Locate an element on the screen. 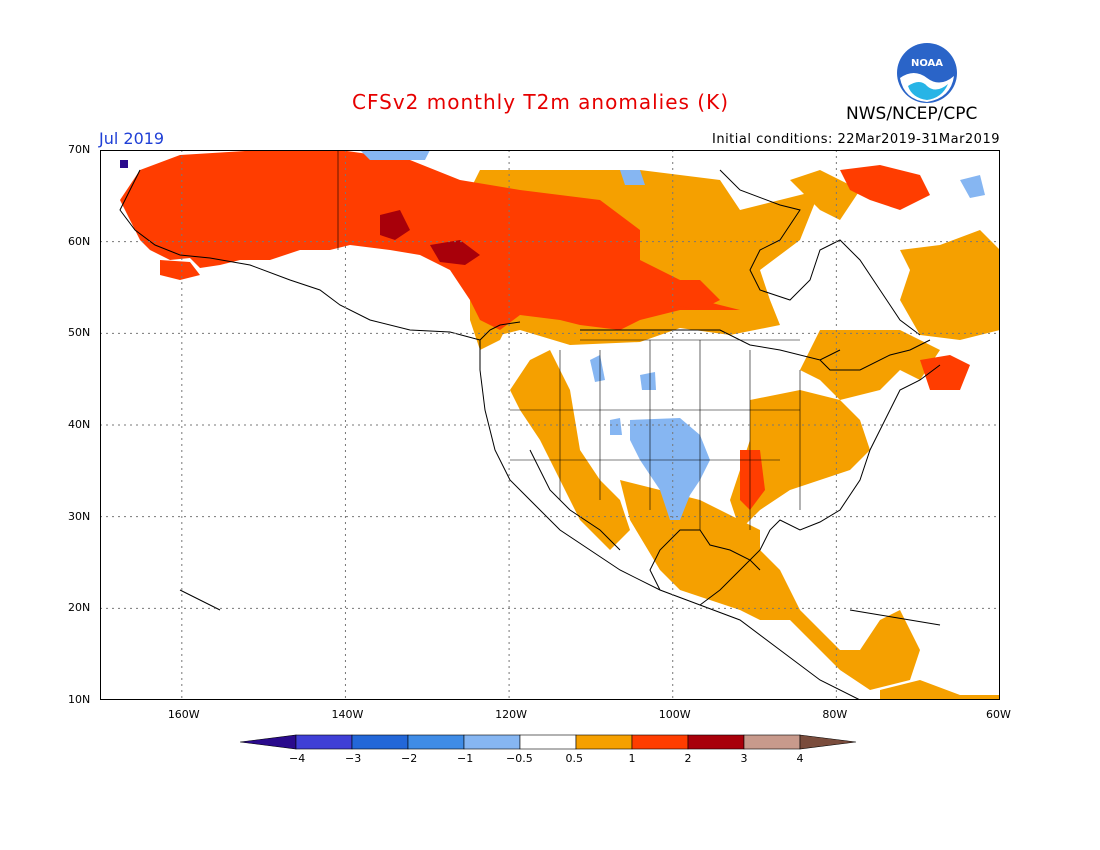 This screenshot has width=1100, height=850. colorbar-tick-label: −0.5 is located at coordinates (519, 758).